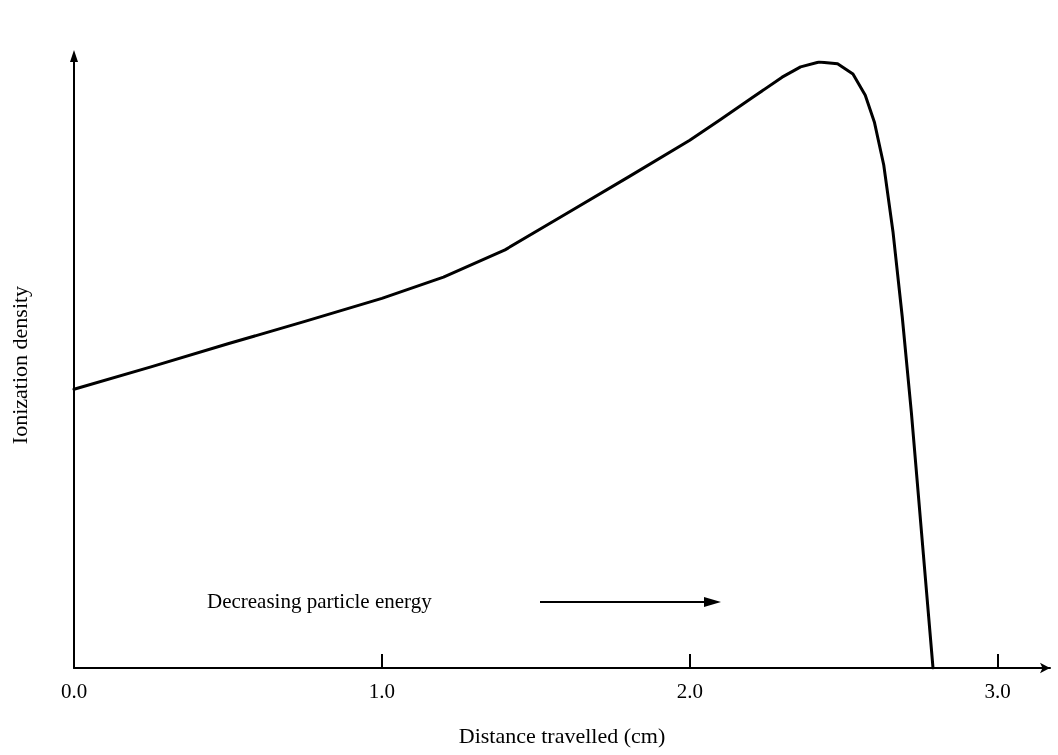 Image resolution: width=1058 pixels, height=755 pixels. I want to click on annotation: Decreasing particle energy, so click(320, 600).